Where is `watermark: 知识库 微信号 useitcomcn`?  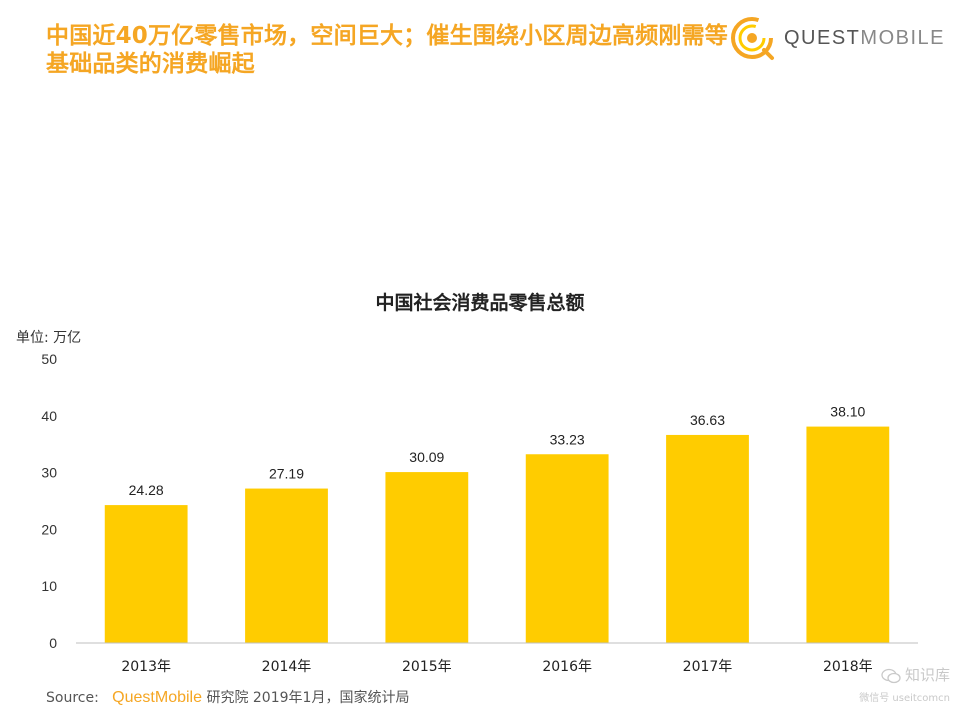 watermark: 知识库 微信号 useitcomcn is located at coordinates (904, 684).